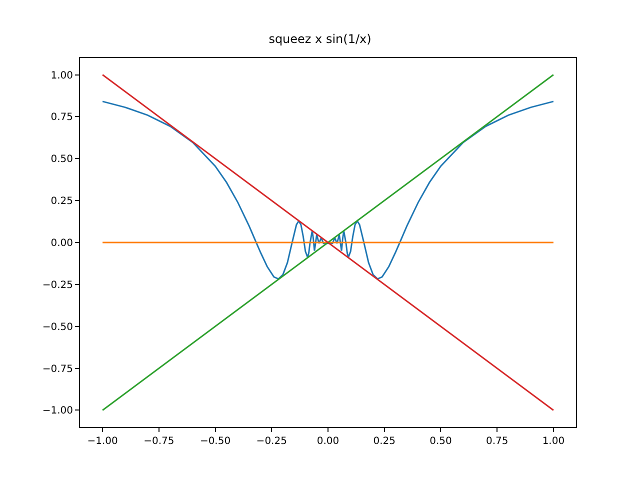  What do you see at coordinates (497, 441) in the screenshot?
I see `x-tick-label: 0.75` at bounding box center [497, 441].